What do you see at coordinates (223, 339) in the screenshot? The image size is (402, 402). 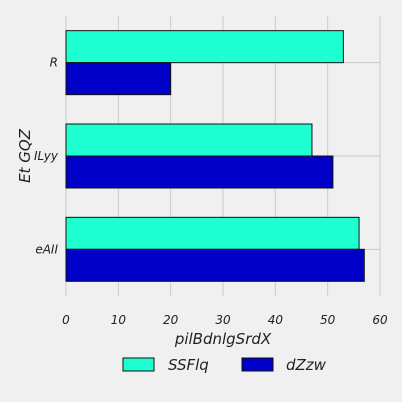 I see `x-axis-title: pilBdnlgSrdX` at bounding box center [223, 339].